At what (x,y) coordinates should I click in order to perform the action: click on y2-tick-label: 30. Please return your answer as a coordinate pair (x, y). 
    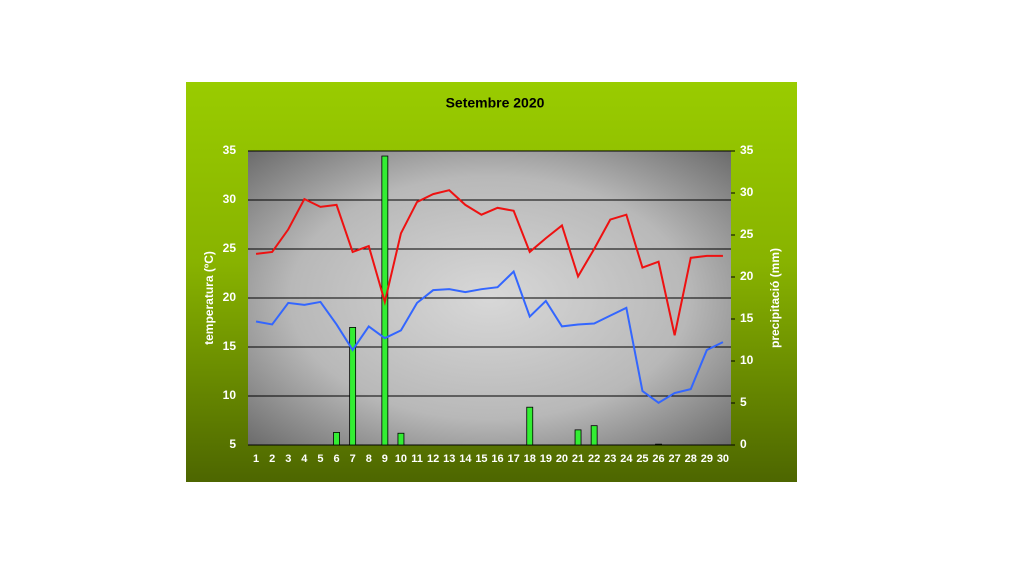
    Looking at the image, I should click on (747, 192).